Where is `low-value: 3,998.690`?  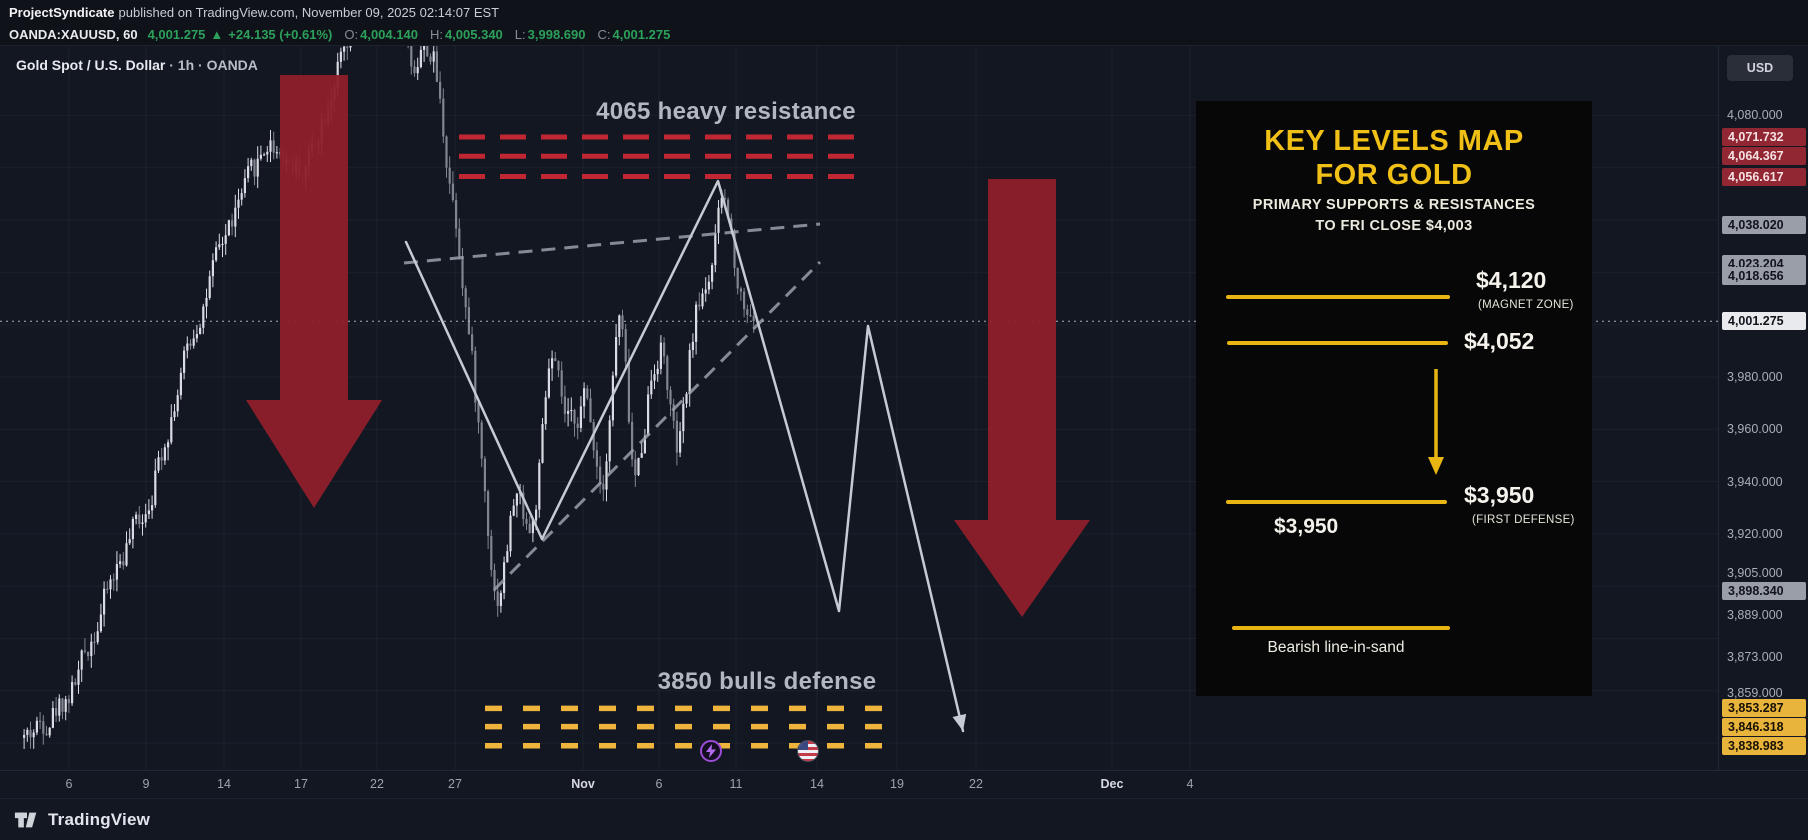 low-value: 3,998.690 is located at coordinates (556, 34).